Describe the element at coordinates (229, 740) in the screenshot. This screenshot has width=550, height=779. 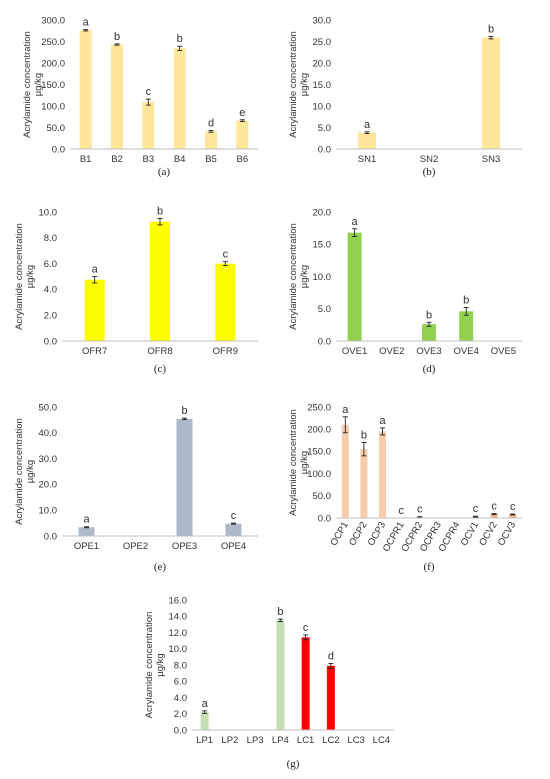
I see `x-tick-label: LP2` at that location.